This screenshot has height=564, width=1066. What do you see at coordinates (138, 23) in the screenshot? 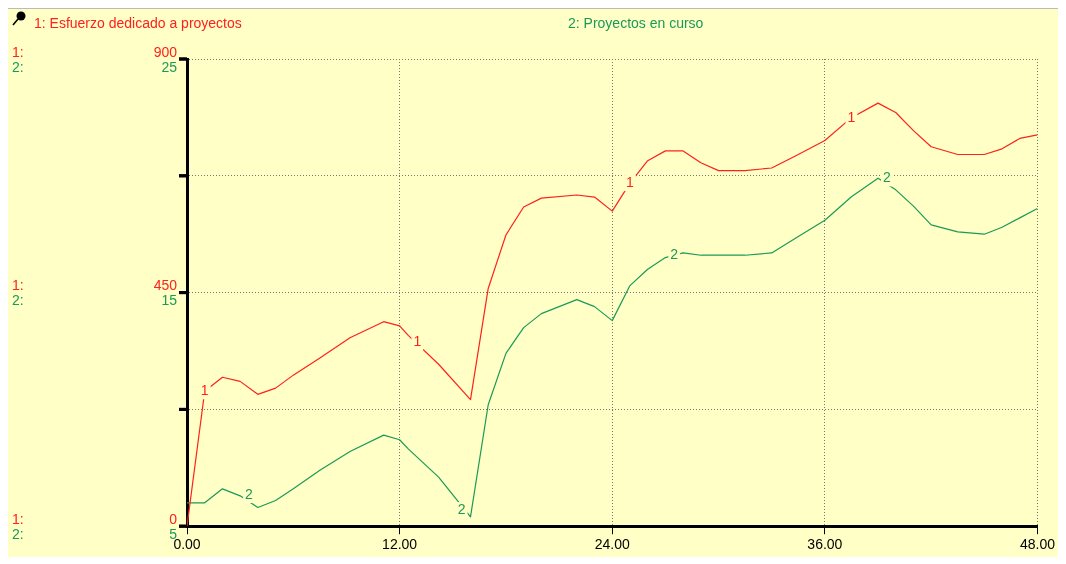
I see `text: 1: Esfuerzo dedicado a proyectos` at bounding box center [138, 23].